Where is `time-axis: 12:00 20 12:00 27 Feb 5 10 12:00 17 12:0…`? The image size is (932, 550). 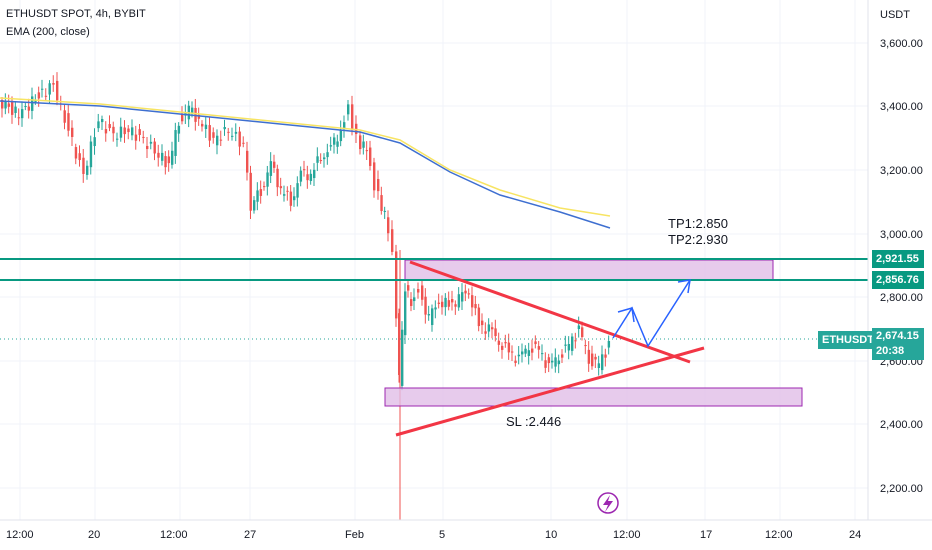
time-axis: 12:00 20 12:00 27 Feb 5 10 12:00 17 12:0… is located at coordinates (433, 535).